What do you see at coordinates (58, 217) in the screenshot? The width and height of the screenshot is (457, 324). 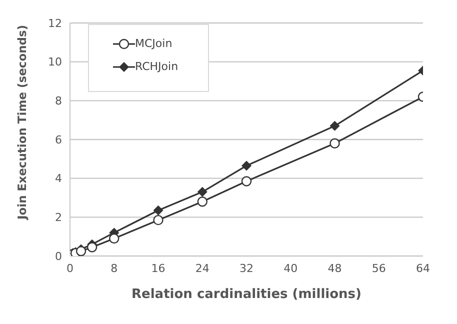 I see `y-tick-label: 2` at bounding box center [58, 217].